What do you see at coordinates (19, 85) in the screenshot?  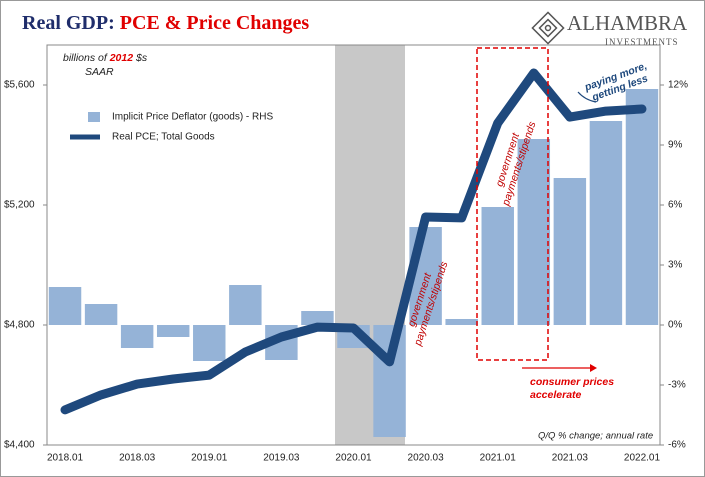 I see `y-tick-label: $5,600` at bounding box center [19, 85].